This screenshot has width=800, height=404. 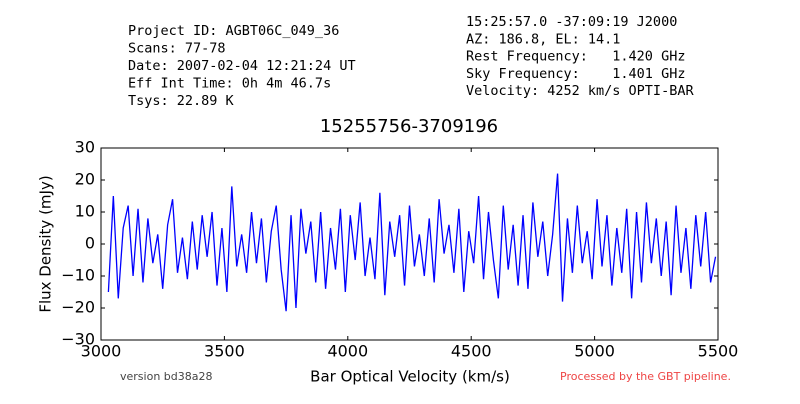 What do you see at coordinates (85, 179) in the screenshot?
I see `y-tick-label: 20` at bounding box center [85, 179].